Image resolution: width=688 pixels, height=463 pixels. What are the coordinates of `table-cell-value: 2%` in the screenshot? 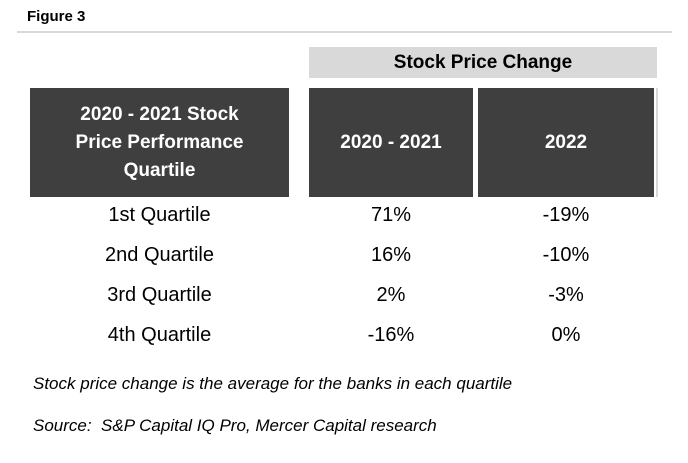 It's located at (391, 294).